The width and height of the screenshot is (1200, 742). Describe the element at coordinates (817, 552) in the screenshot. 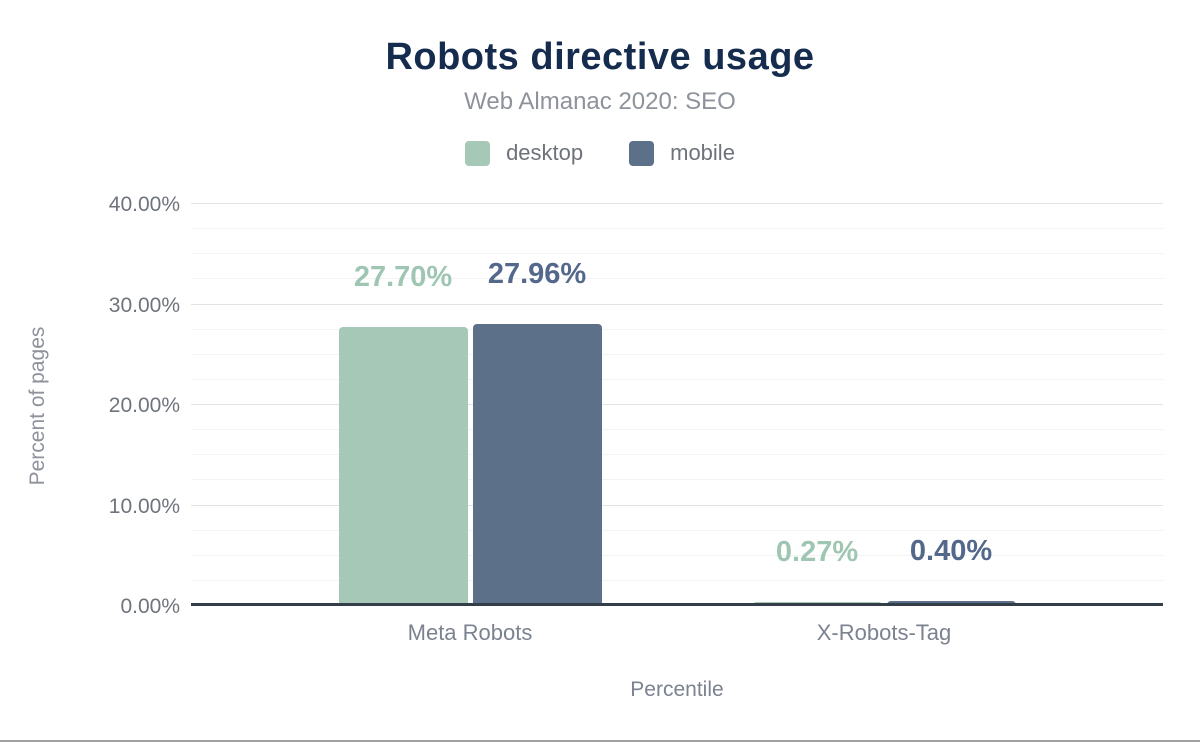

I see `value-label-desktop-x-robots-tag: 0.27%` at that location.